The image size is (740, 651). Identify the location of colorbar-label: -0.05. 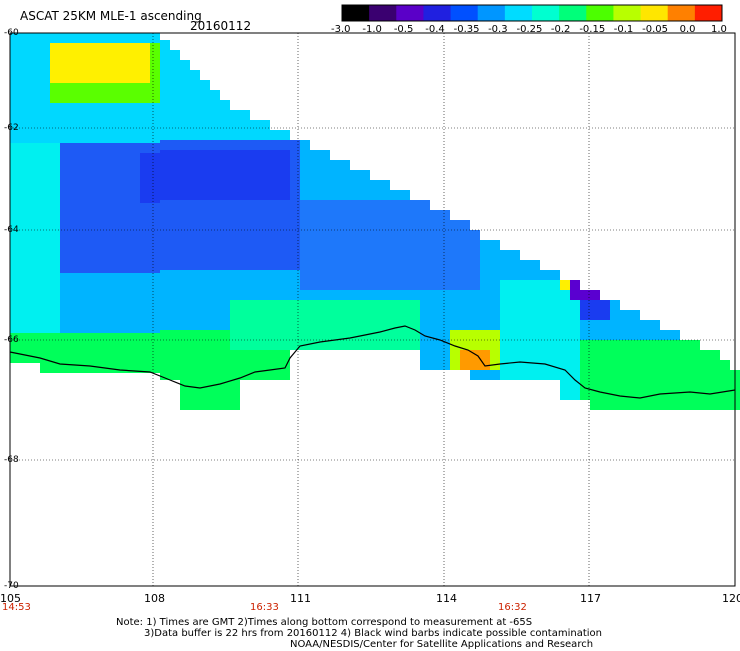
(655, 29).